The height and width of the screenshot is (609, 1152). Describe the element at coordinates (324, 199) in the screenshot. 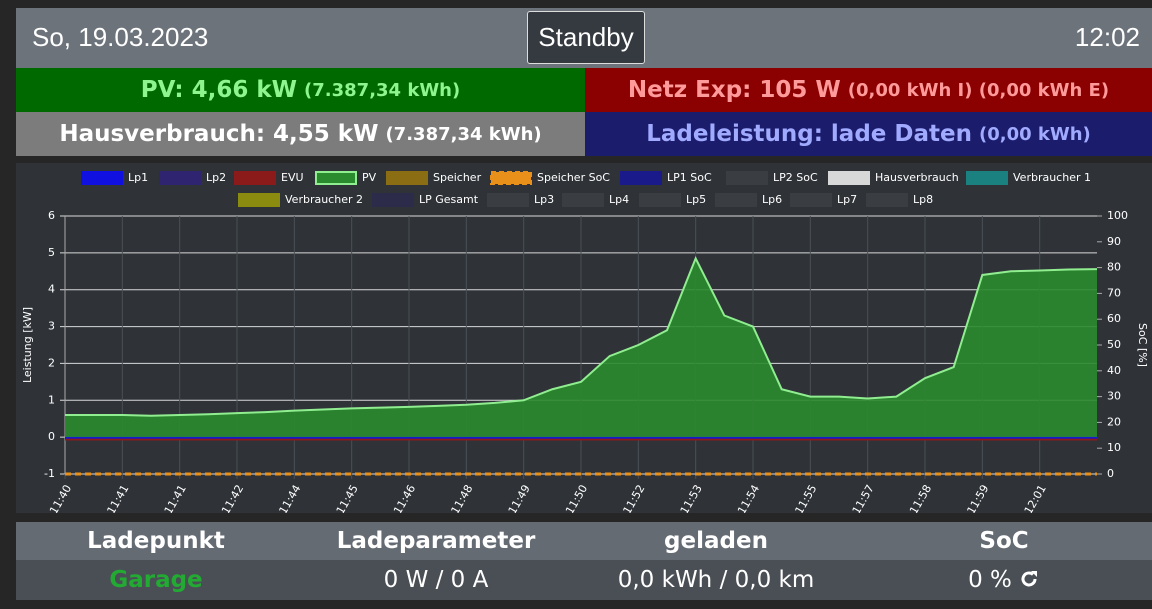

I see `legend-label: Verbraucher 2` at that location.